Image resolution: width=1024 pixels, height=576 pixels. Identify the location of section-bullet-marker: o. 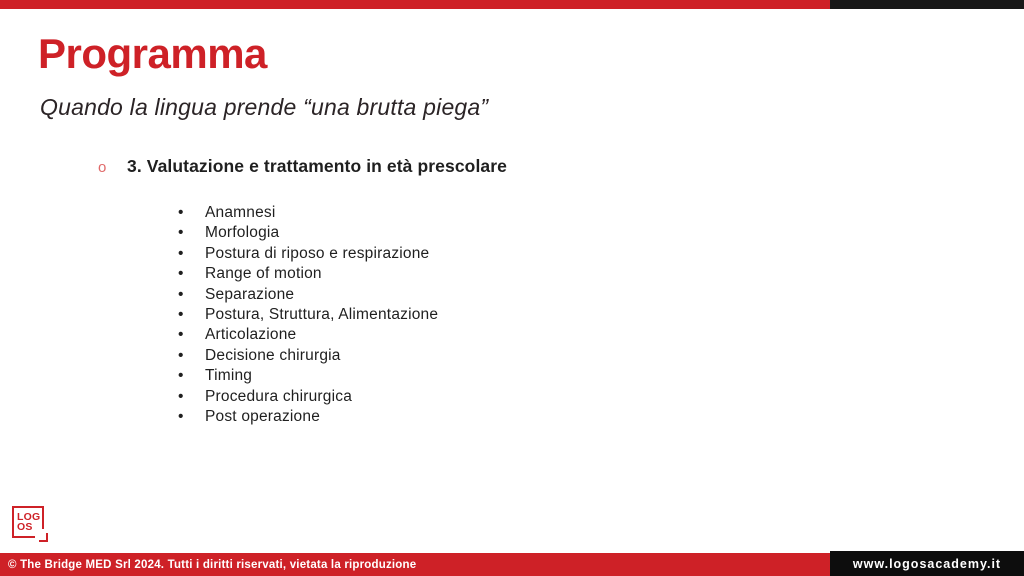
(102, 167).